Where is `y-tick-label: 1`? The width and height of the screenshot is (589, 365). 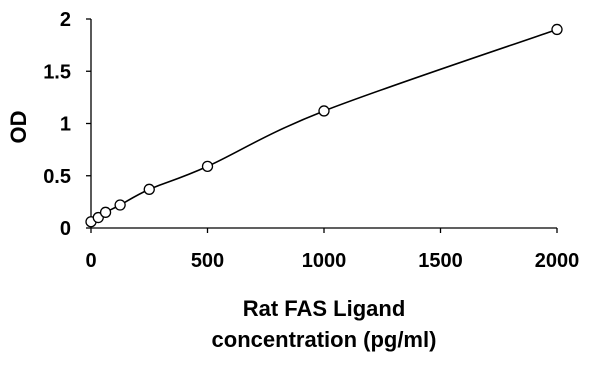
y-tick-label: 1 is located at coordinates (65, 125).